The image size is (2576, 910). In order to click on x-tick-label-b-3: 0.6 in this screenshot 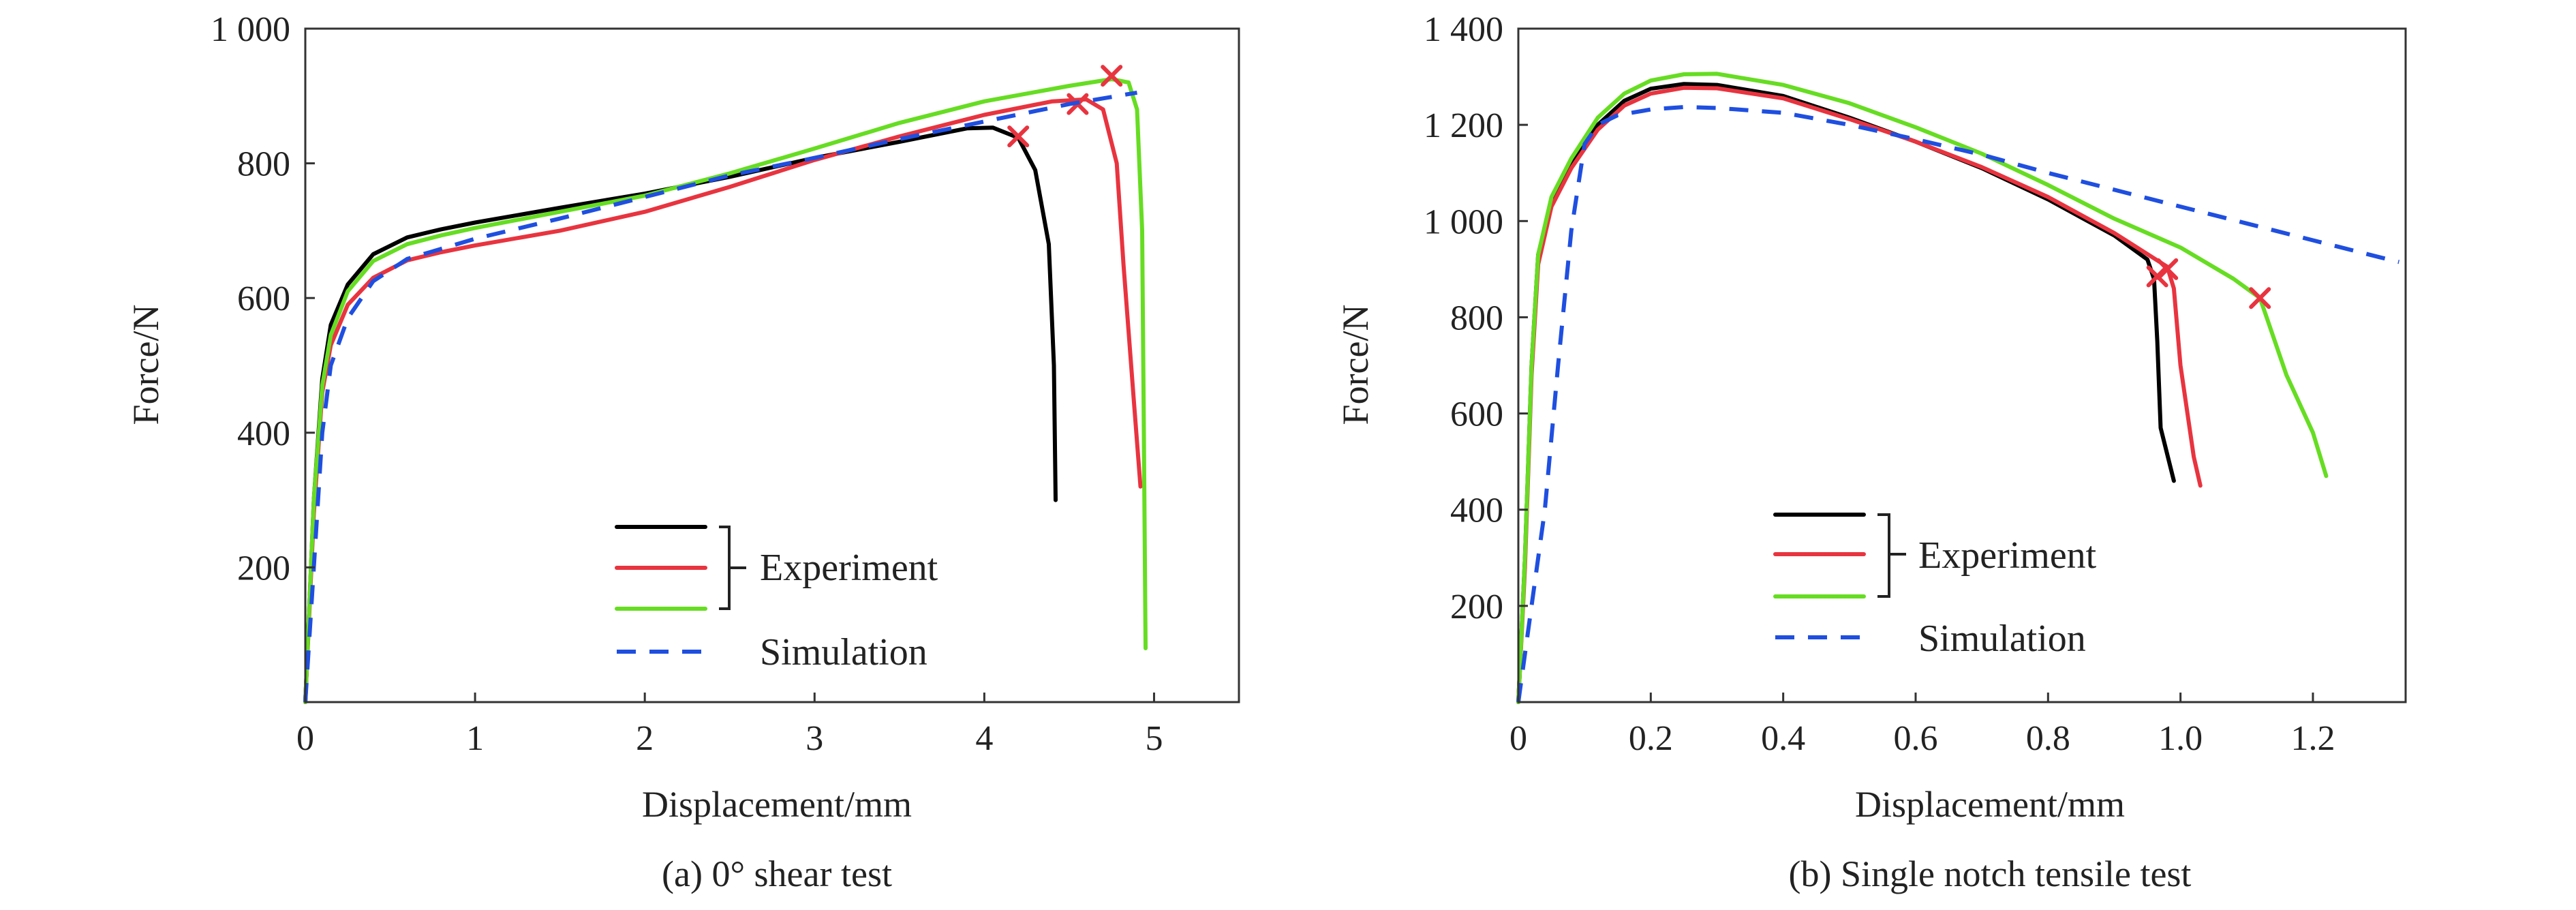, I will do `click(1915, 738)`.